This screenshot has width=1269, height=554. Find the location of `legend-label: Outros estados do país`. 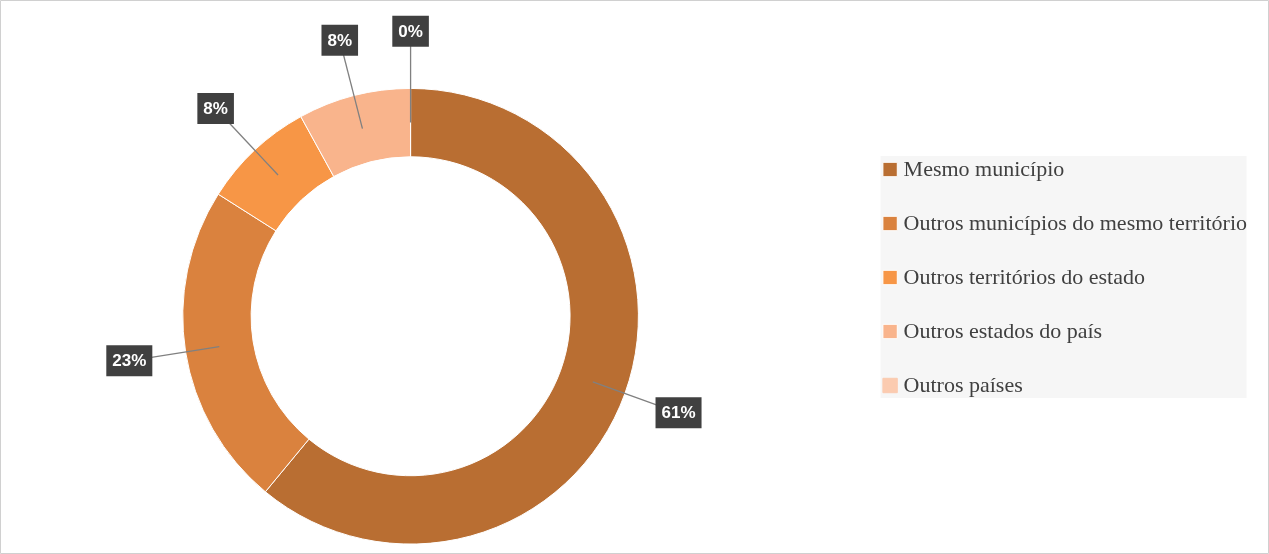

legend-label: Outros estados do país is located at coordinates (1003, 331).